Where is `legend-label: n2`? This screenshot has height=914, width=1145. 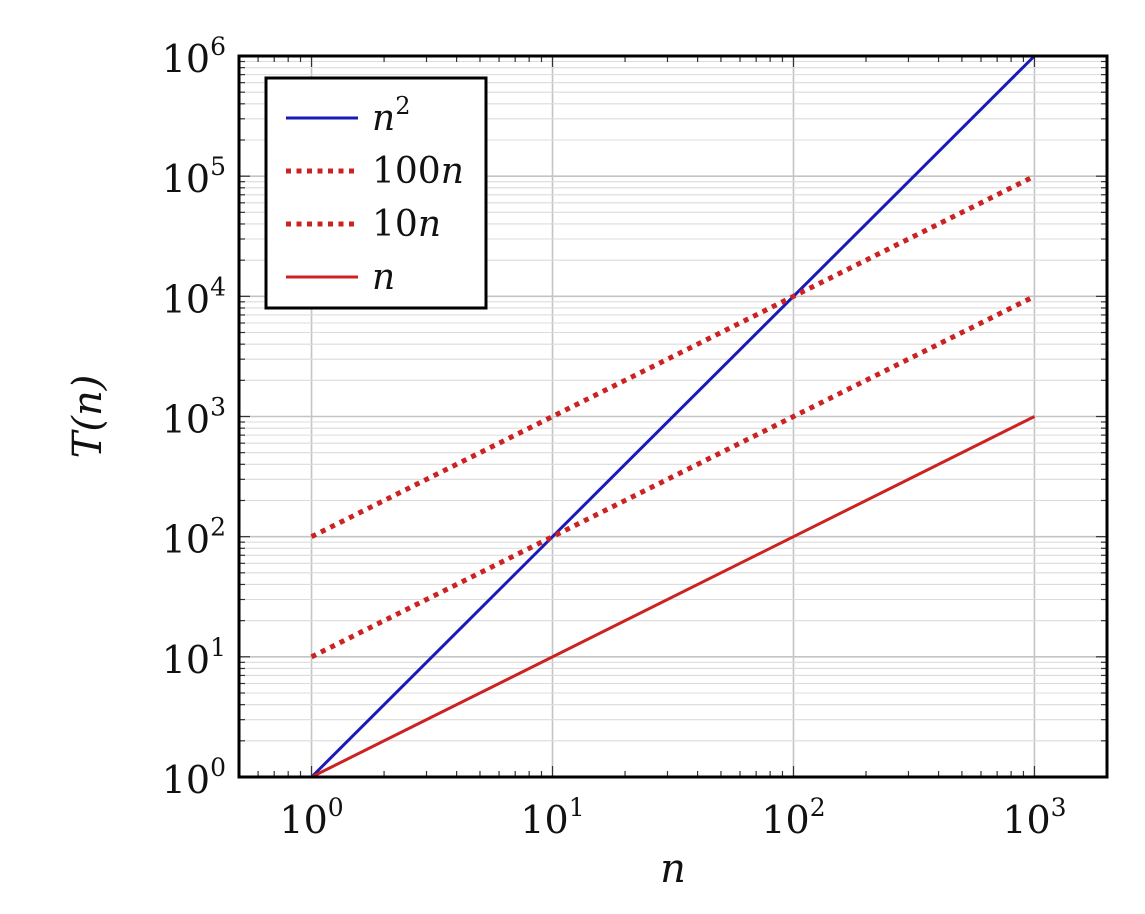 legend-label: n2 is located at coordinates (391, 115).